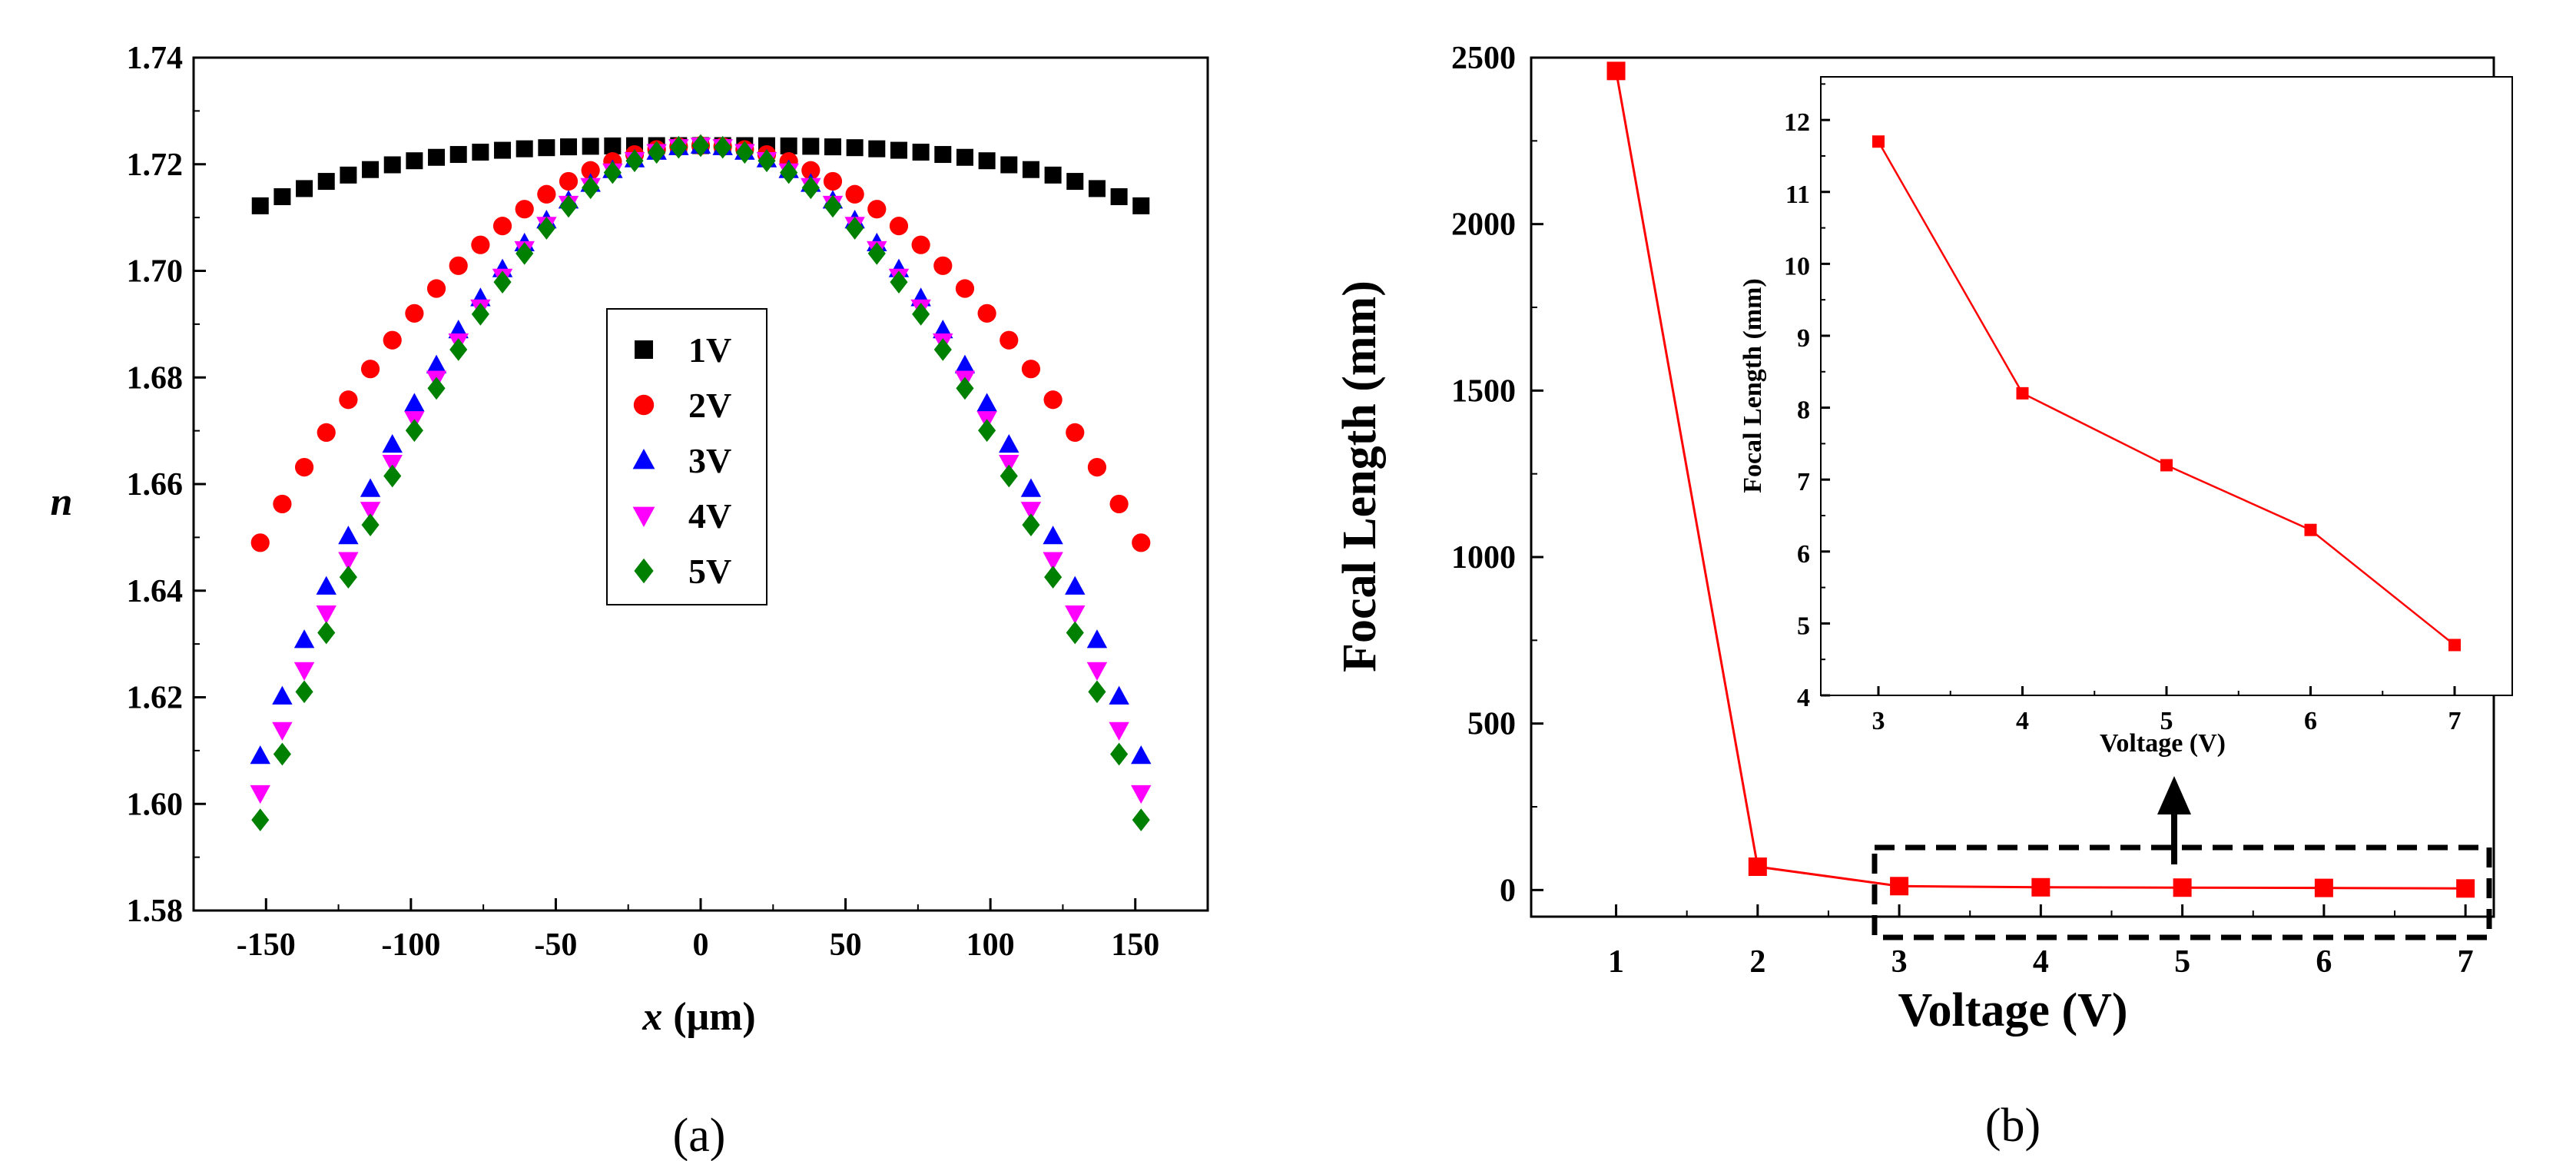  Describe the element at coordinates (2166, 386) in the screenshot. I see `inset-background` at that location.